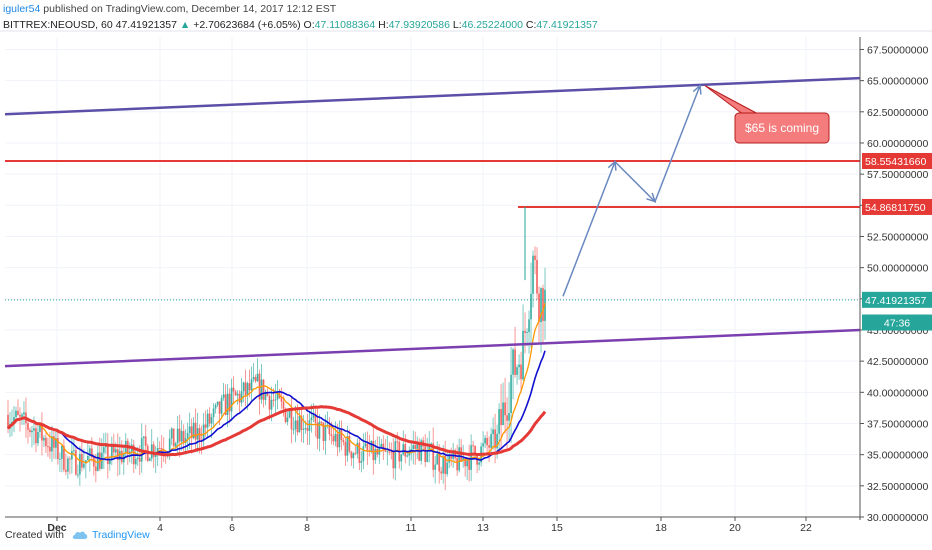 The width and height of the screenshot is (932, 550). What do you see at coordinates (897, 299) in the screenshot?
I see `price-label-box` at bounding box center [897, 299].